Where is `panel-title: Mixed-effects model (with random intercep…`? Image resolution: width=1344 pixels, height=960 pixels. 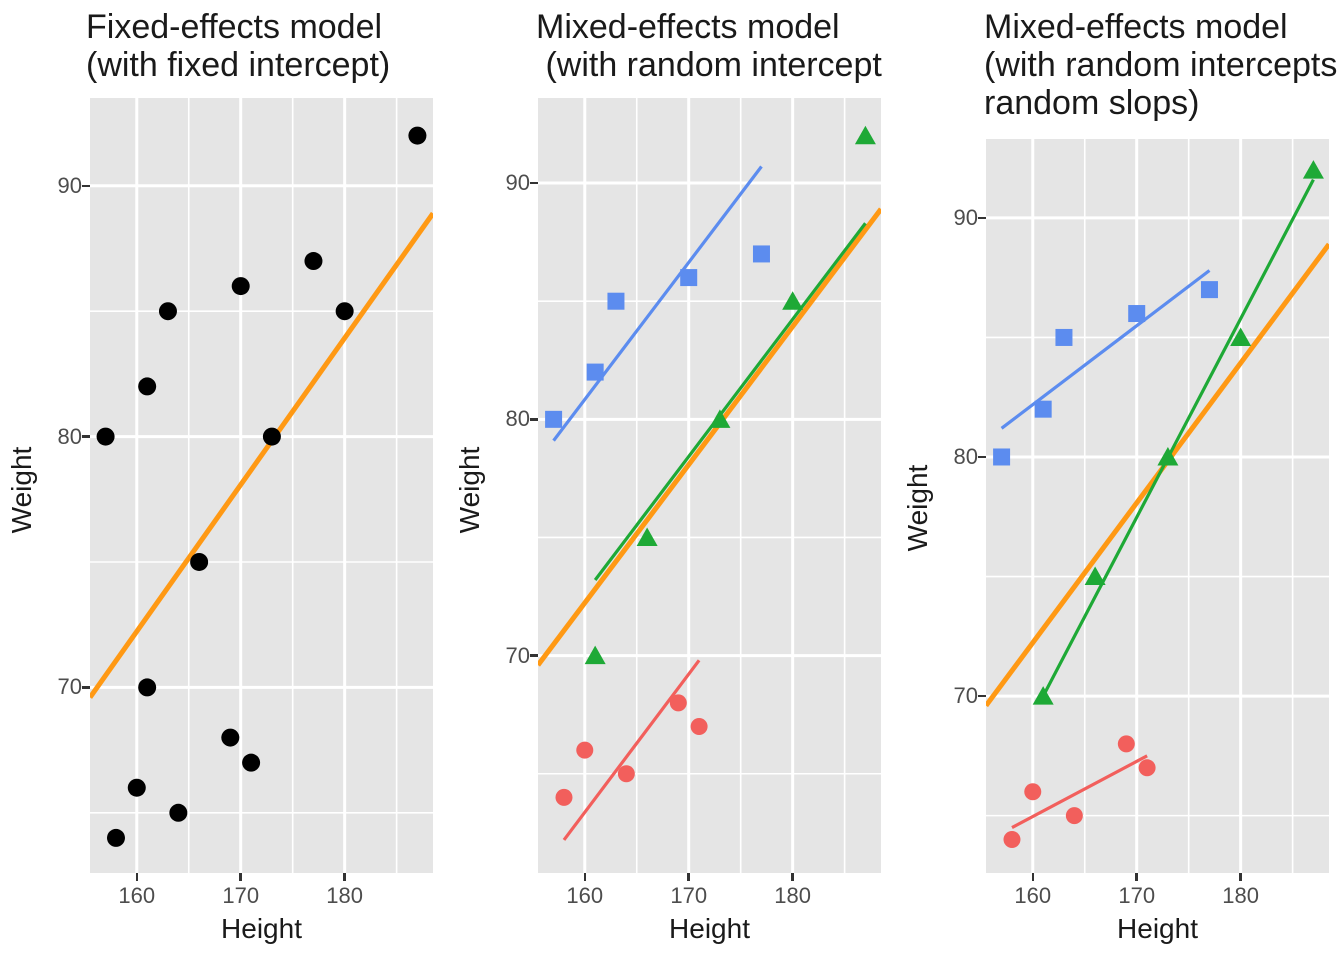 panel-title: Mixed-effects model (with random intercep… is located at coordinates (1160, 65).